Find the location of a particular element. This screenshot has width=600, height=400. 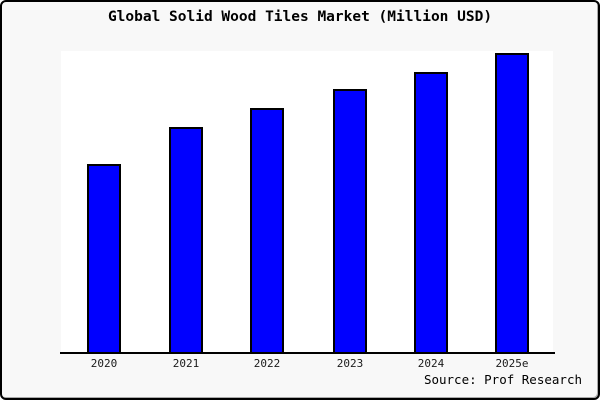

bar-2024 is located at coordinates (431, 212).